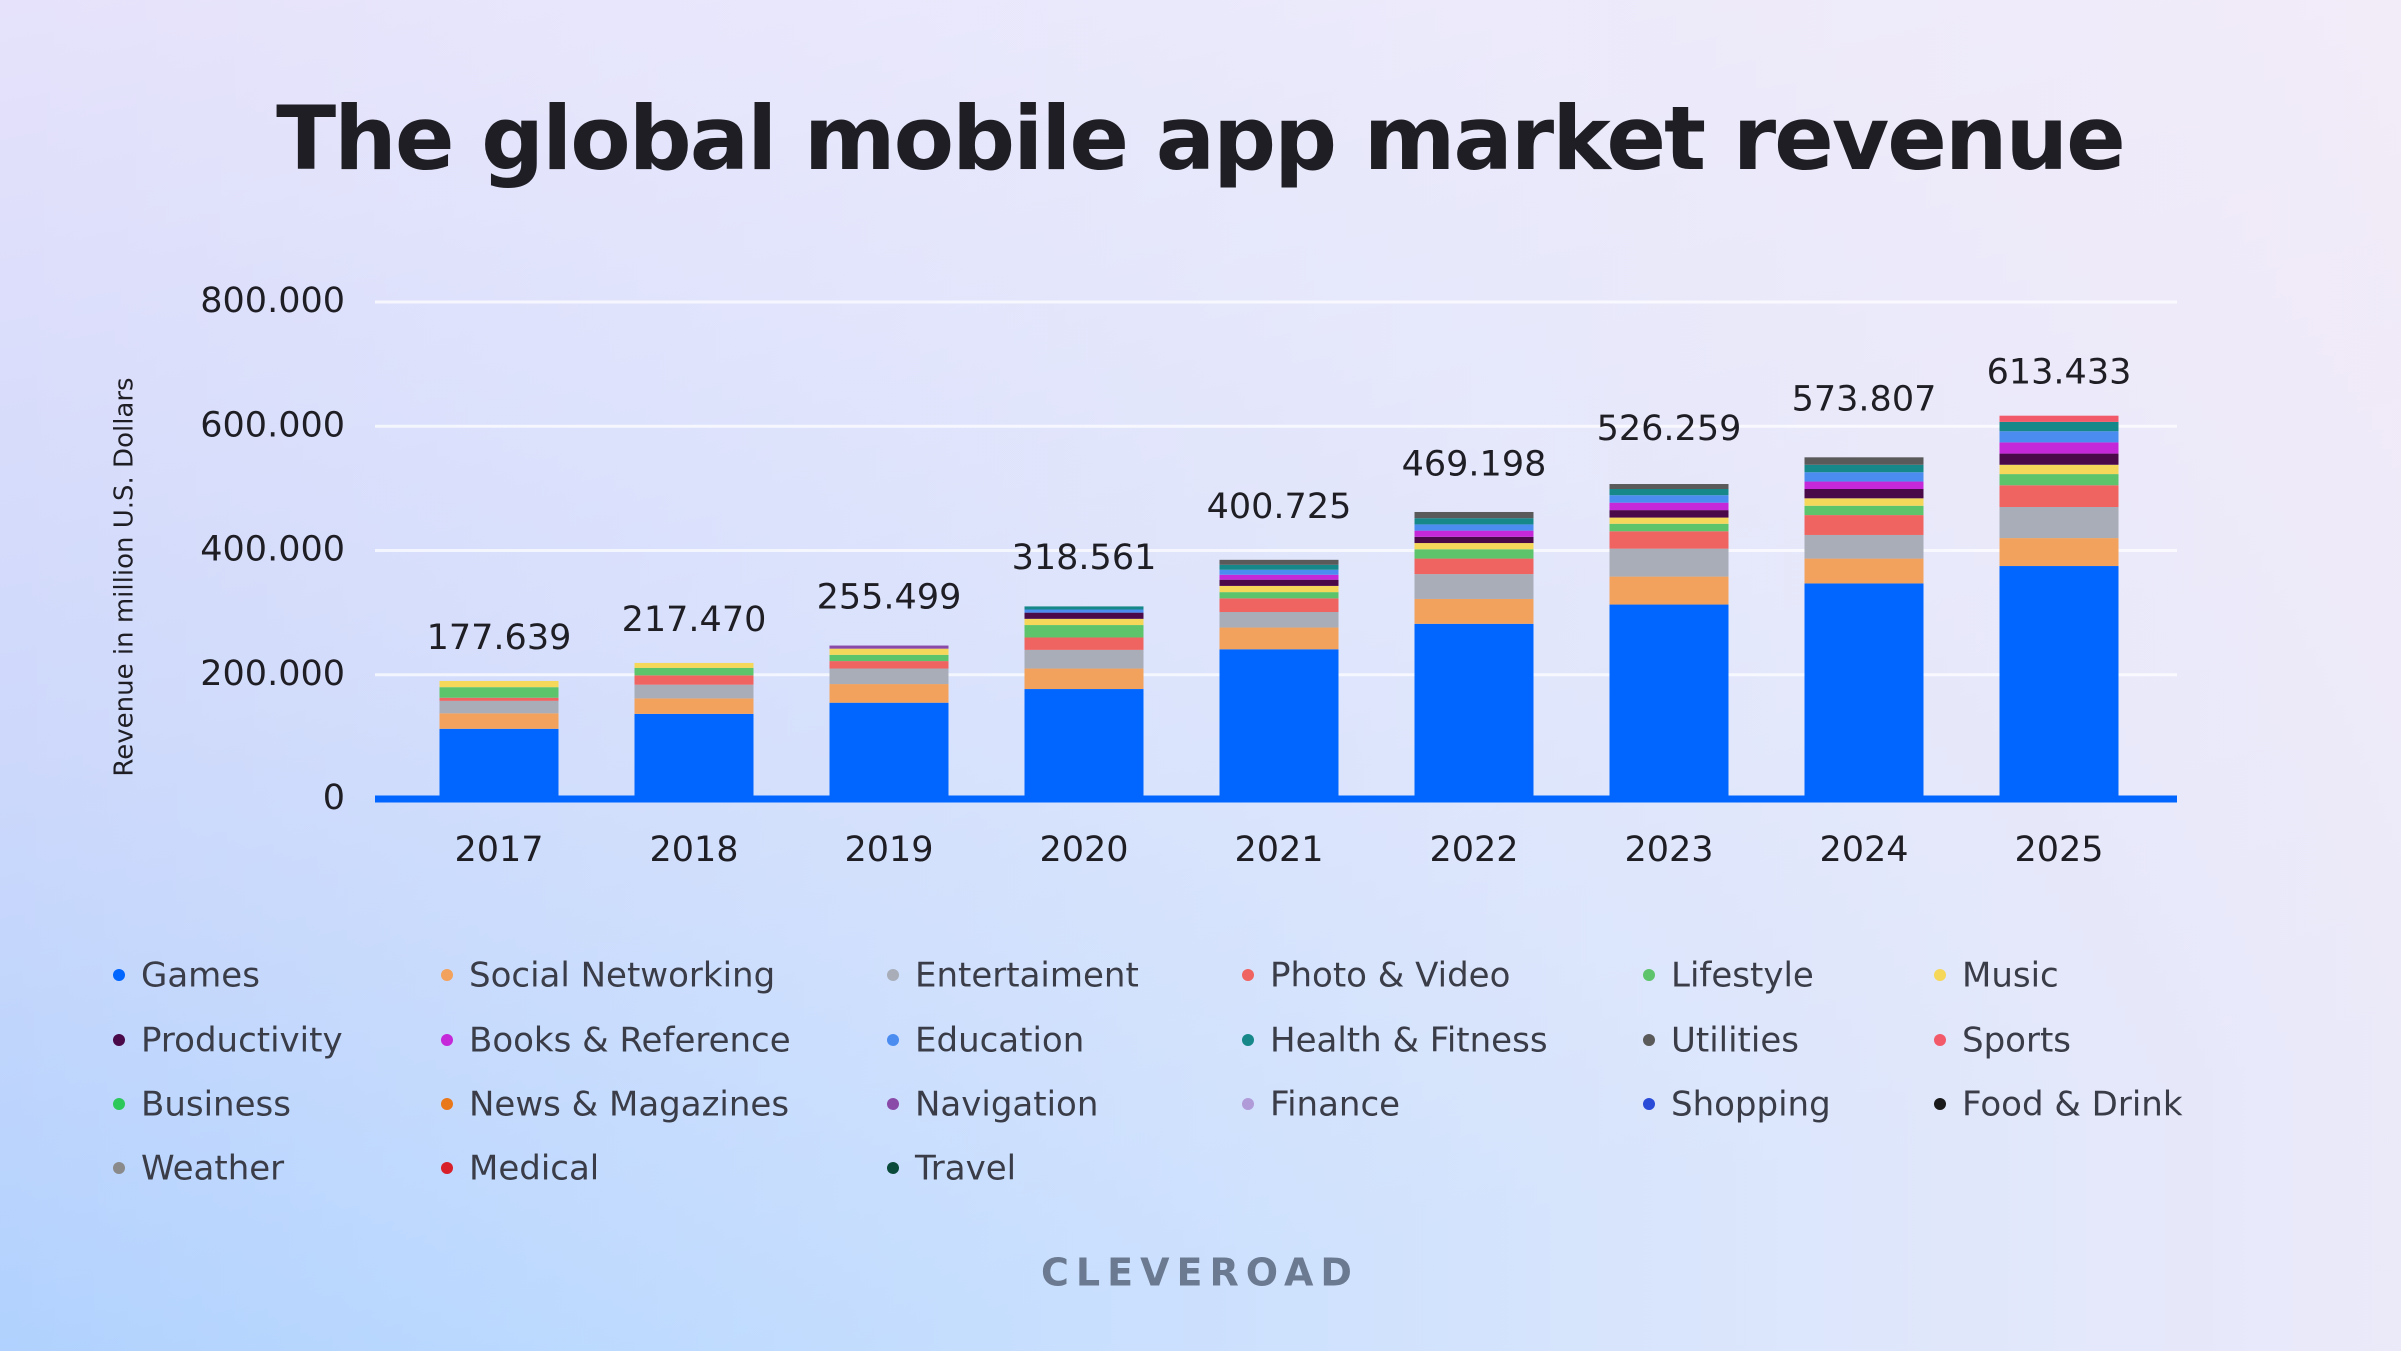 The height and width of the screenshot is (1351, 2401). I want to click on legend-label: Education, so click(999, 1041).